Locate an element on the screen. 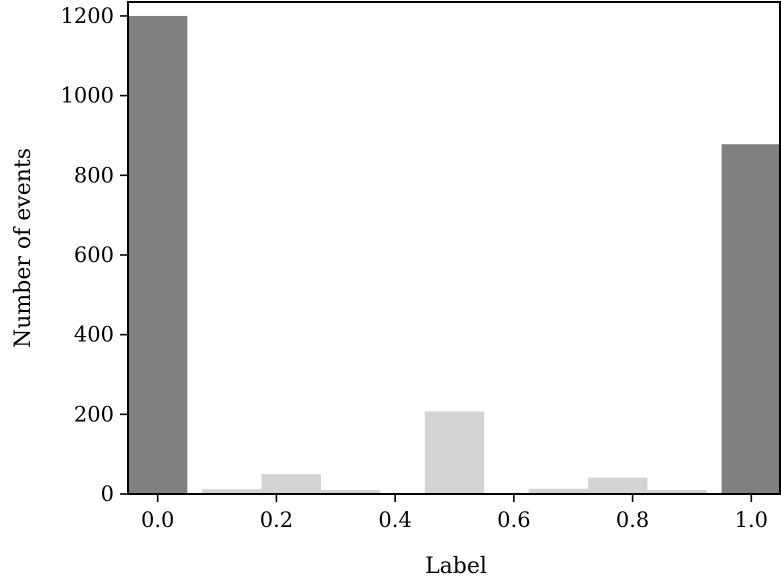 This screenshot has width=781, height=580. x-tick-label: 0.6 is located at coordinates (513, 520).